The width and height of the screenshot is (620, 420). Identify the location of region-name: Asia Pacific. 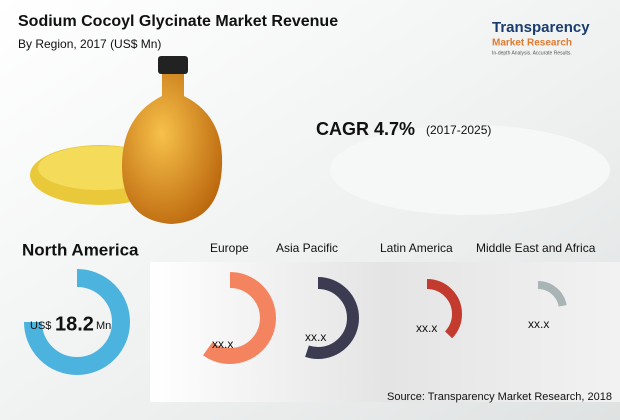
(307, 248).